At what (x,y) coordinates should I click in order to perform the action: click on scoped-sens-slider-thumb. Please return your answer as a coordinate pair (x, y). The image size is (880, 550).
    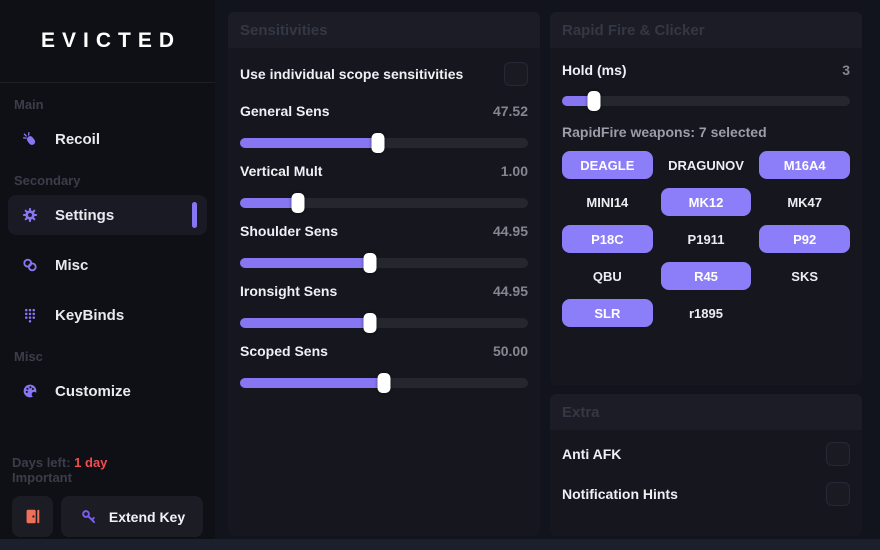
    Looking at the image, I should click on (384, 383).